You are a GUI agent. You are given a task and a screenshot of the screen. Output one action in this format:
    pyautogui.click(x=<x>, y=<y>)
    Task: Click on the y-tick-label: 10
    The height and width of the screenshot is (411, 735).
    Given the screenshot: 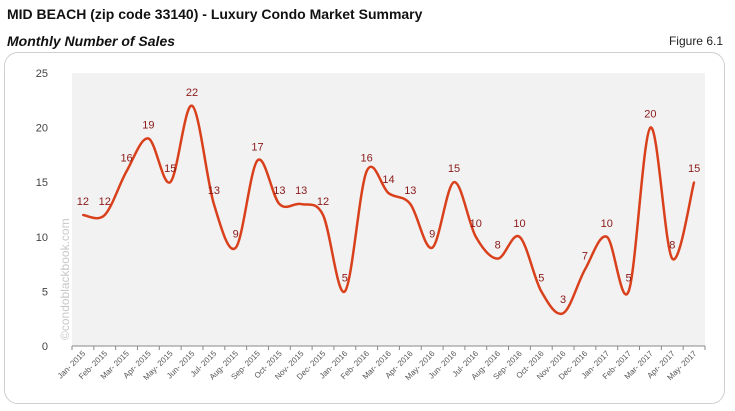 What is the action you would take?
    pyautogui.click(x=42, y=238)
    